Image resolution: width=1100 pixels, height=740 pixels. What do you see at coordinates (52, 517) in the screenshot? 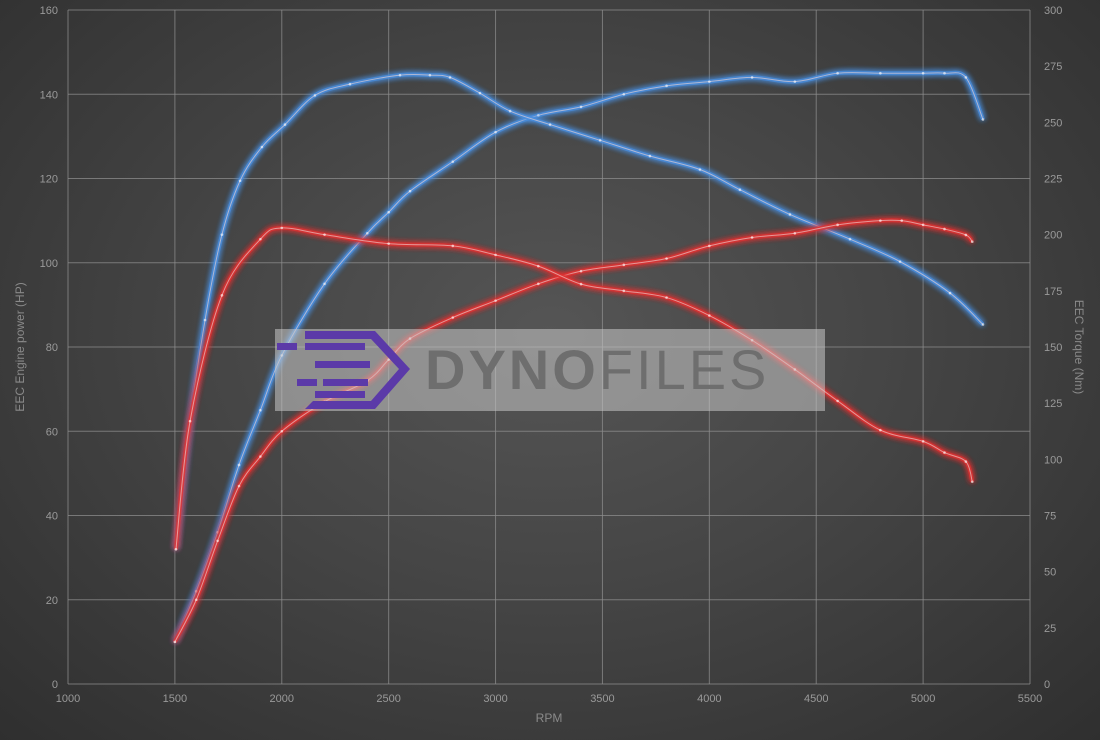
I see `y-tick-label: 40` at bounding box center [52, 517].